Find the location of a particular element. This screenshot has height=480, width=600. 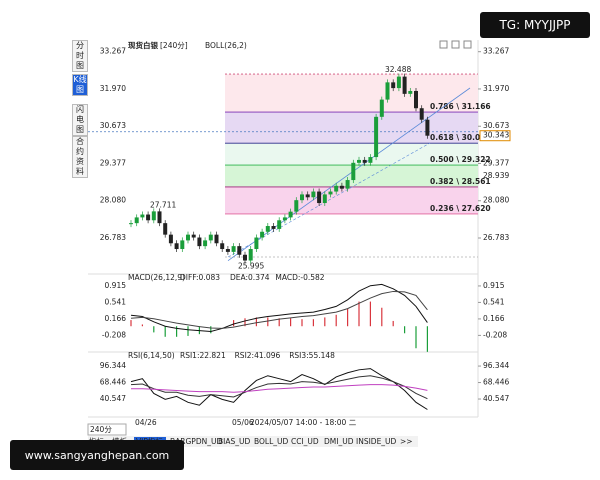

y2-tick-label: 26.783 is located at coordinates (496, 237).